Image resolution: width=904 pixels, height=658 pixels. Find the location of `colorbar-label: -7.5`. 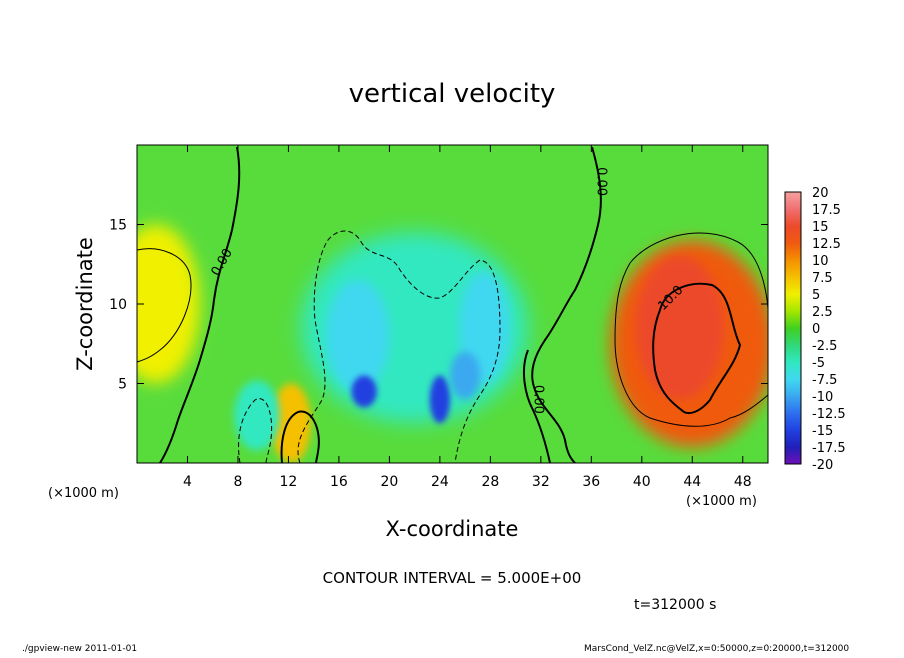

colorbar-label: -7.5 is located at coordinates (824, 380).